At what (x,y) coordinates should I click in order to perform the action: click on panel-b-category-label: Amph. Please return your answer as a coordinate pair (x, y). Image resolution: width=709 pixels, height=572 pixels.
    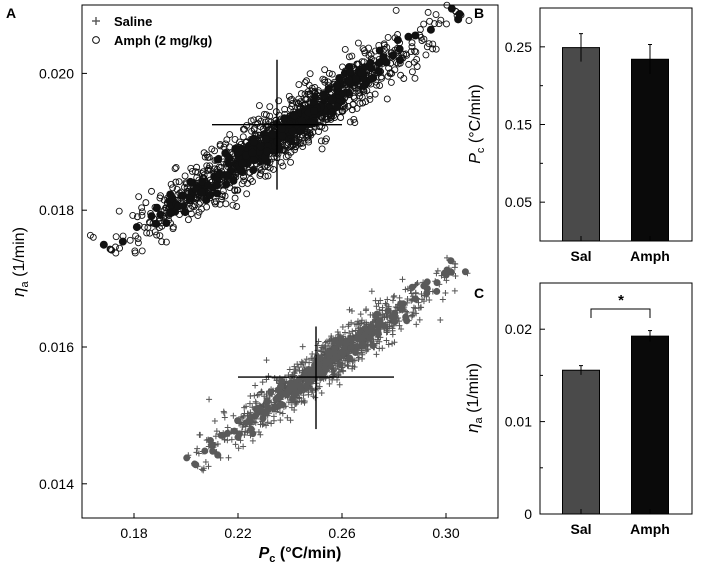
    Looking at the image, I should click on (650, 256).